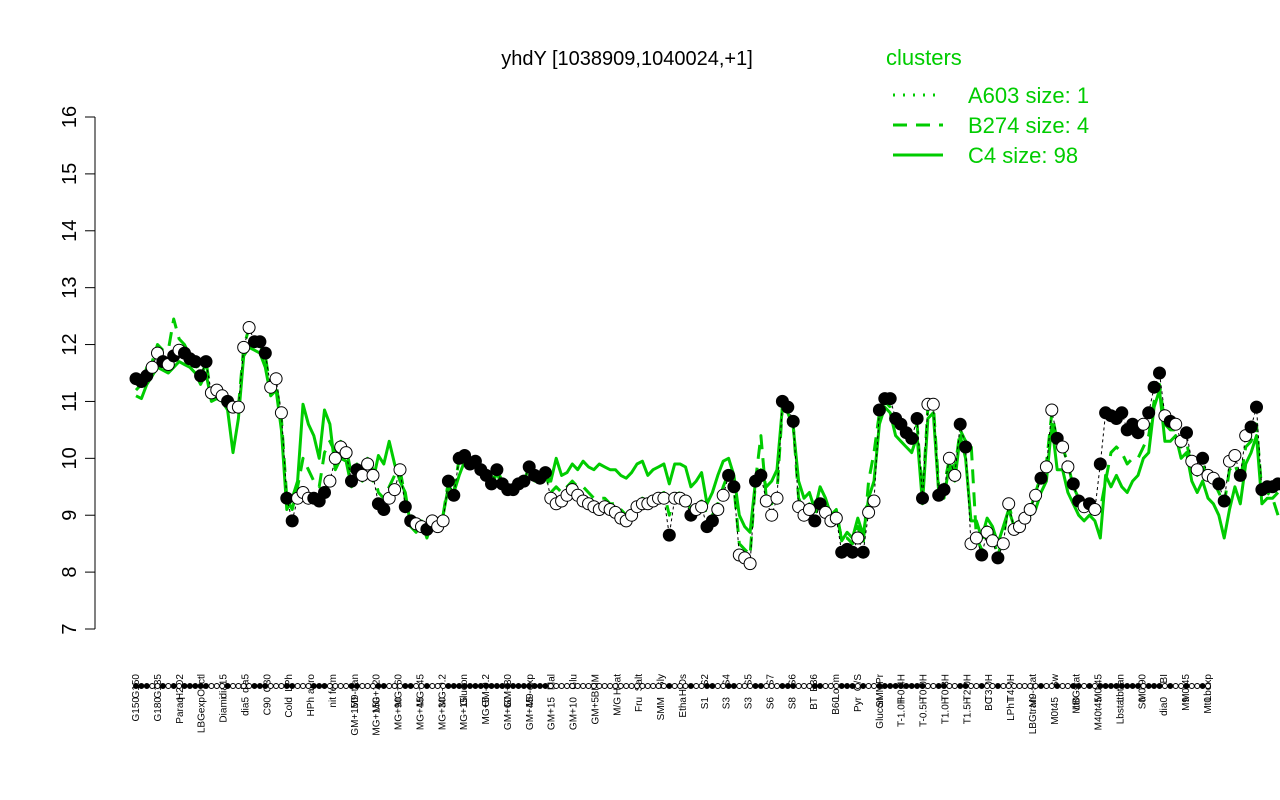  I want to click on x-tick-label-top: aero, so click(311, 684).